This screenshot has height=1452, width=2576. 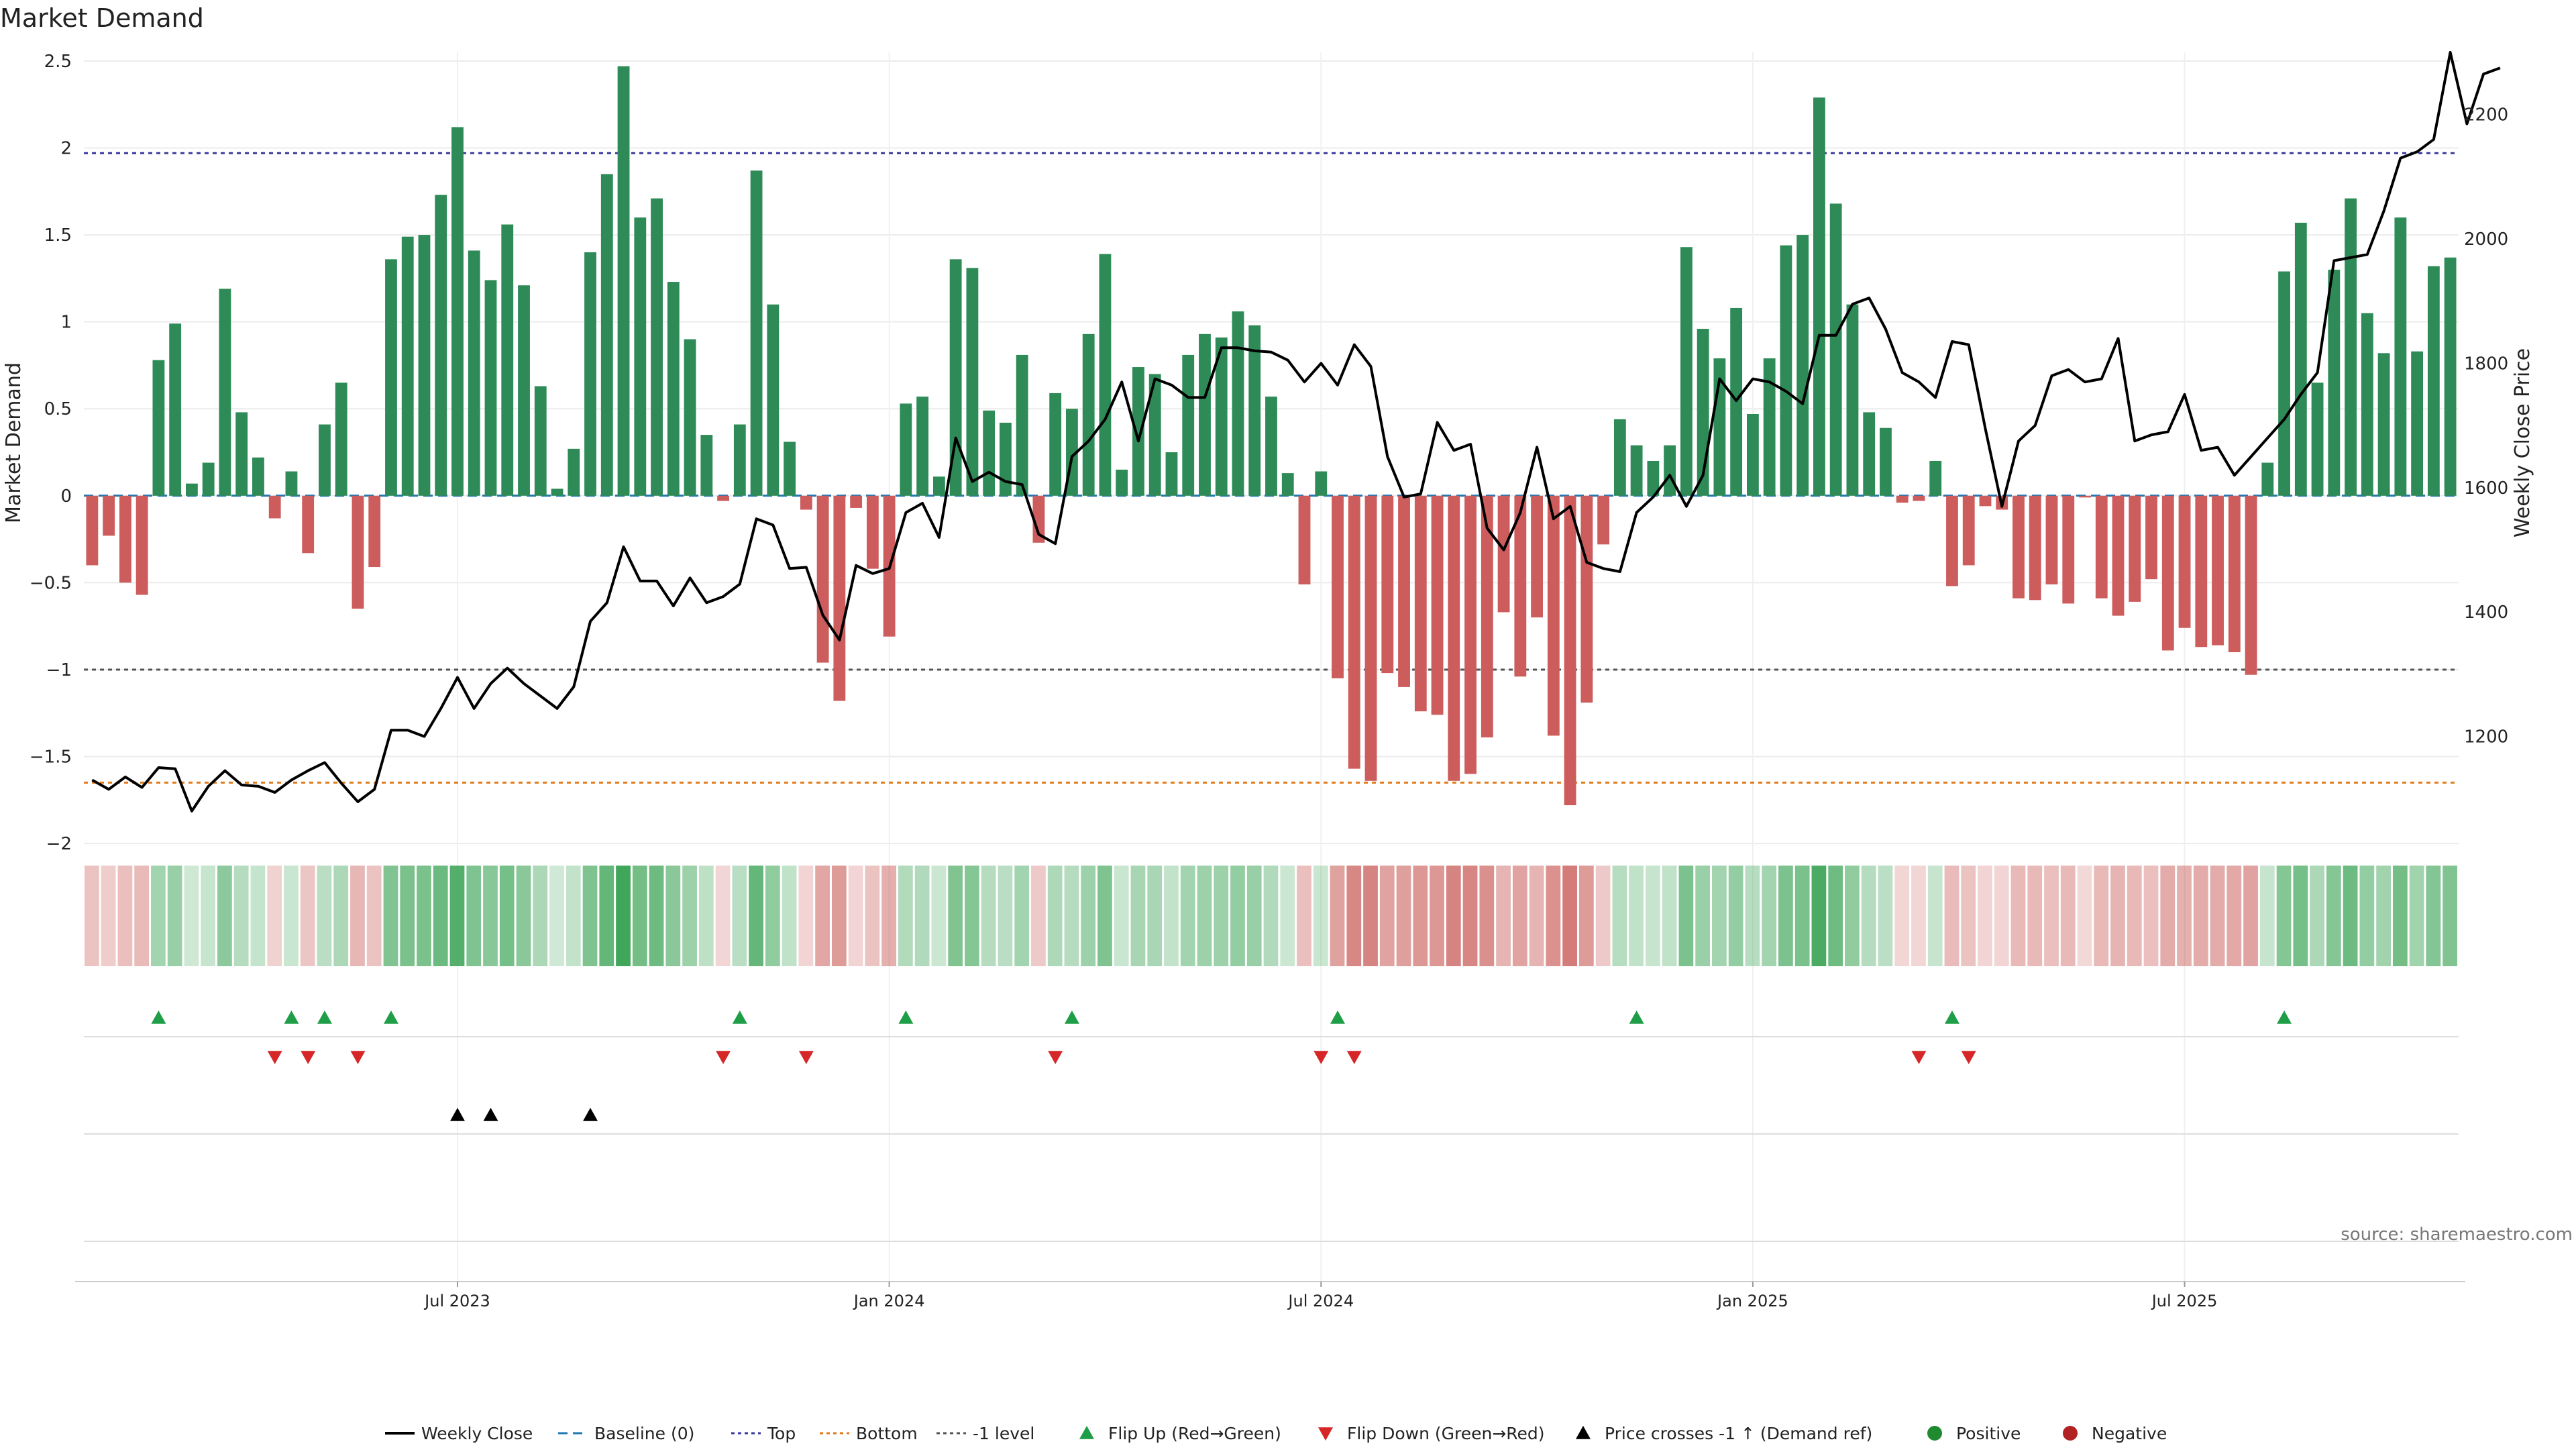 What do you see at coordinates (644, 1434) in the screenshot?
I see `legend-label: Baseline (0)` at bounding box center [644, 1434].